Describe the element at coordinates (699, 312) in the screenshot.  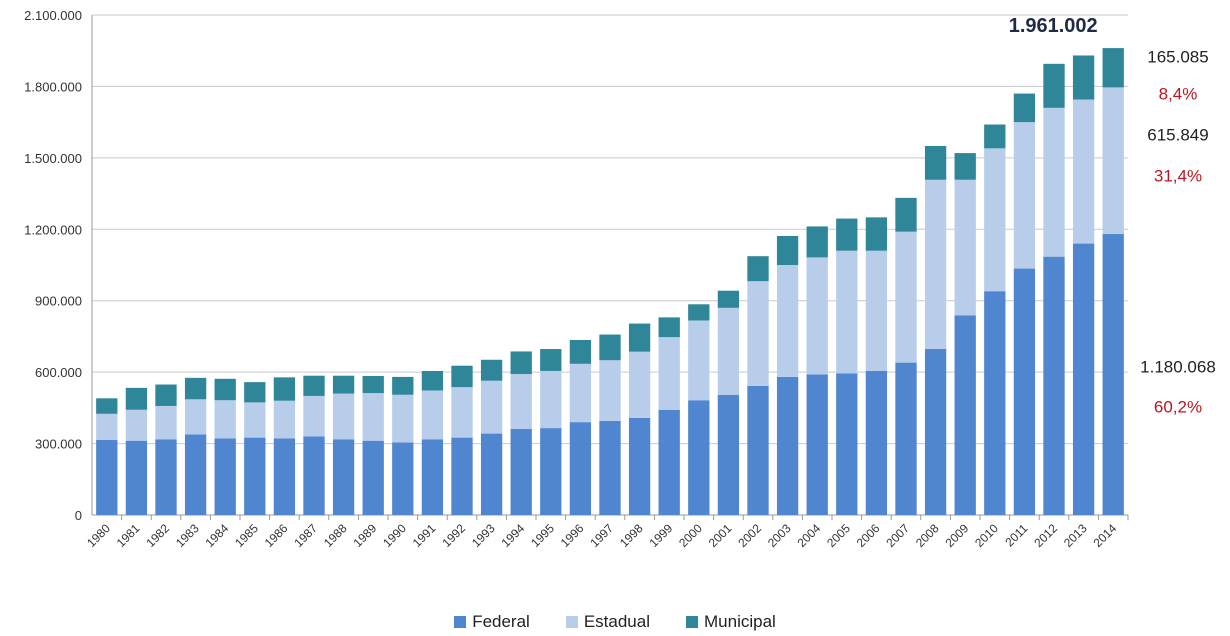
I see `bar-municipal-2000` at that location.